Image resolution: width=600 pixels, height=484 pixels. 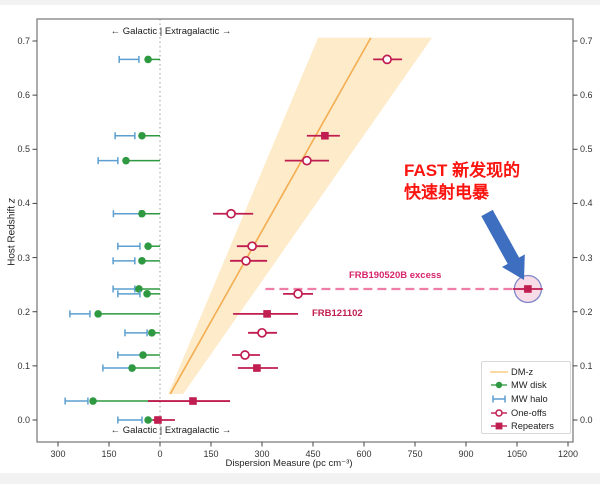 What do you see at coordinates (300, 2) in the screenshot?
I see `top-gray-strip` at bounding box center [300, 2].